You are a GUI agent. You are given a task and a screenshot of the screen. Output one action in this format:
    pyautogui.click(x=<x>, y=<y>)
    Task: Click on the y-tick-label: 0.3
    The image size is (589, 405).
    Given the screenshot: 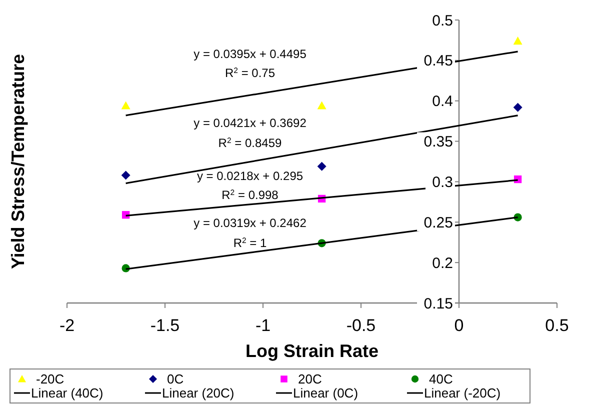 What is the action you would take?
    pyautogui.click(x=442, y=182)
    